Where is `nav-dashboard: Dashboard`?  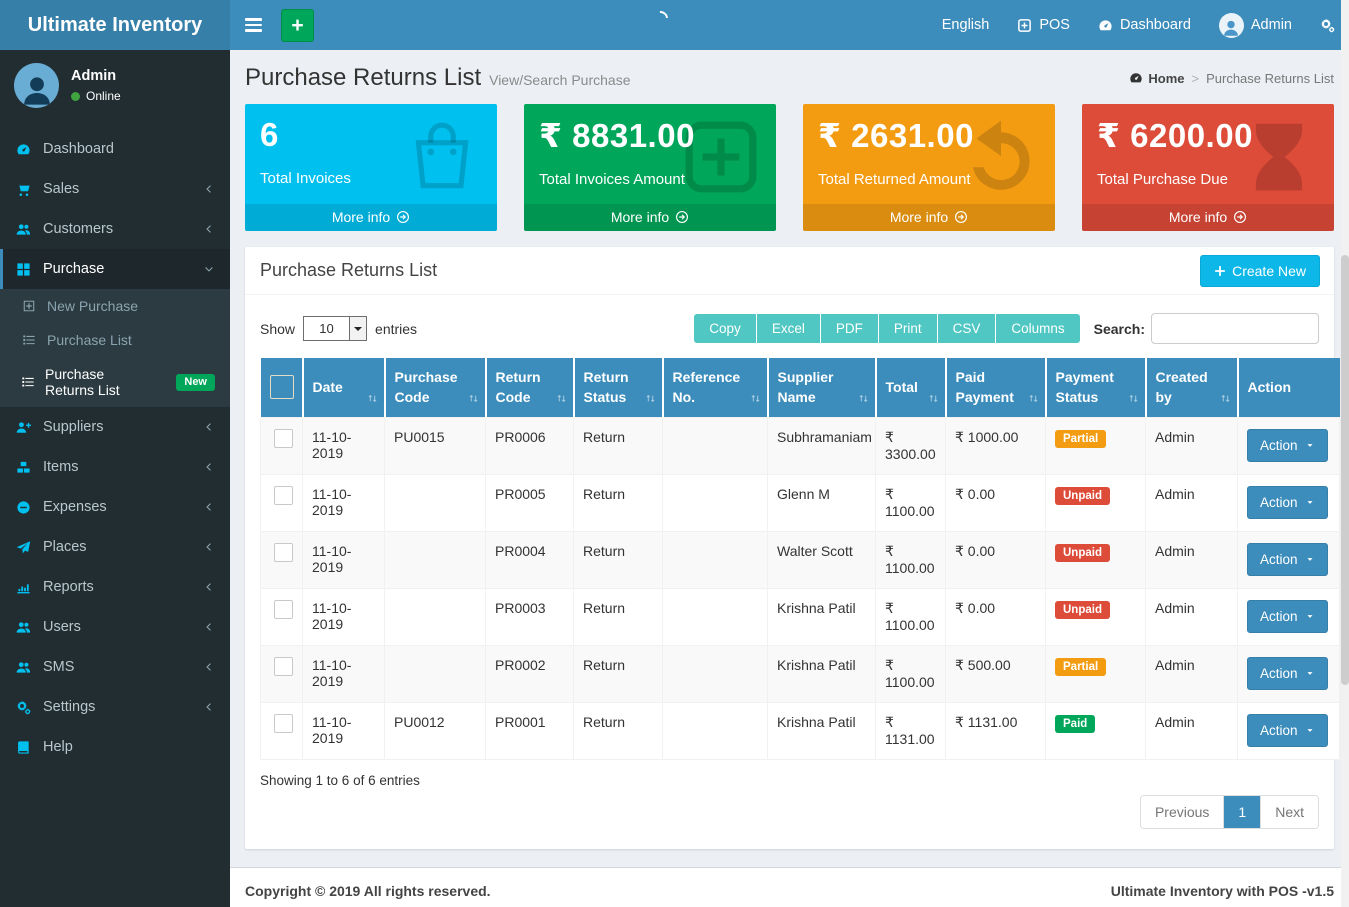 nav-dashboard: Dashboard is located at coordinates (1144, 25).